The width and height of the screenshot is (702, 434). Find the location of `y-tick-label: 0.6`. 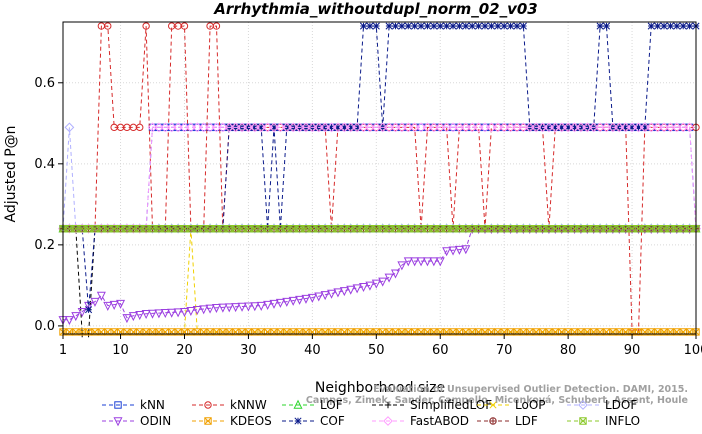

y-tick-label: 0.6 is located at coordinates (44, 83).